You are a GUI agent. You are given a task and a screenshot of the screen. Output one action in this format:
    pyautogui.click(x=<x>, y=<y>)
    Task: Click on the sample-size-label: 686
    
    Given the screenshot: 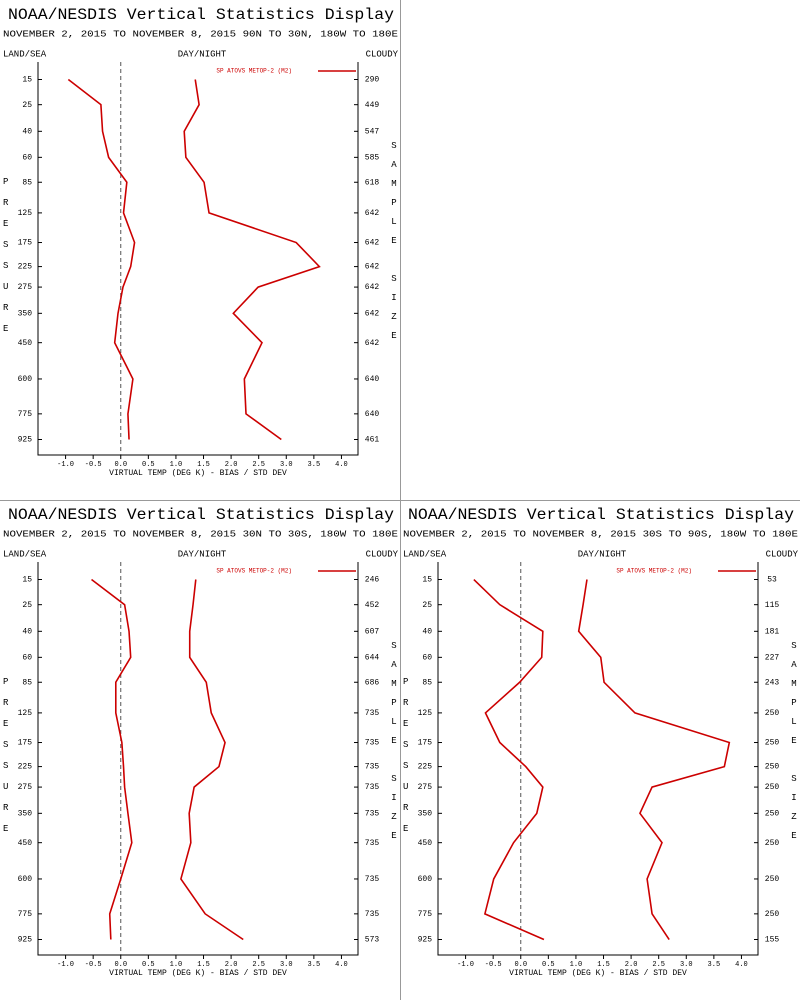 What is the action you would take?
    pyautogui.click(x=372, y=682)
    